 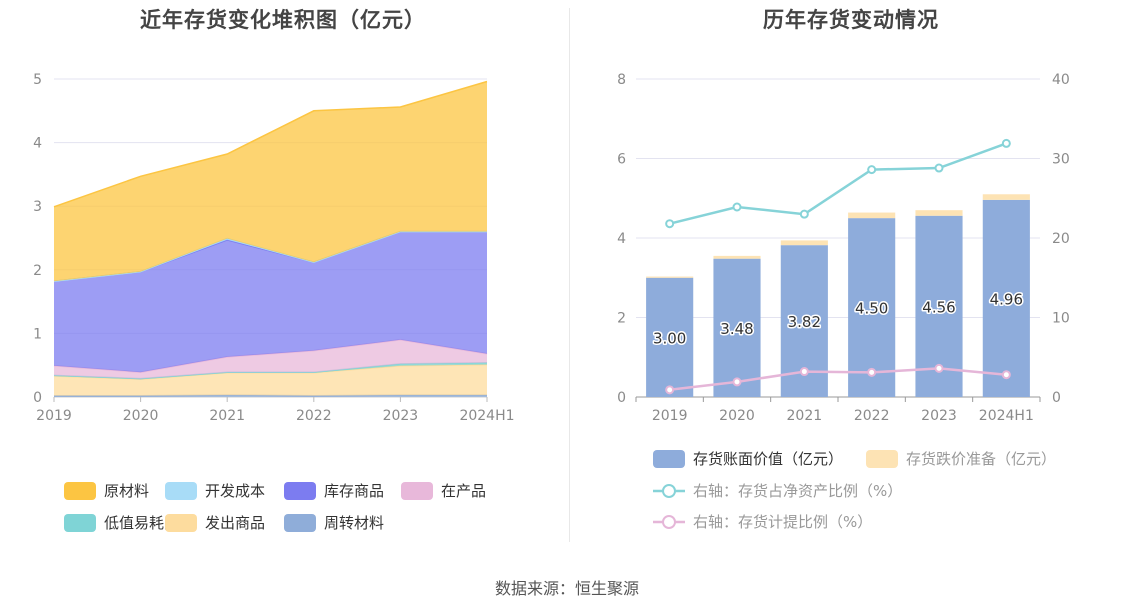 I want to click on area-series-line, so click(x=270, y=144).